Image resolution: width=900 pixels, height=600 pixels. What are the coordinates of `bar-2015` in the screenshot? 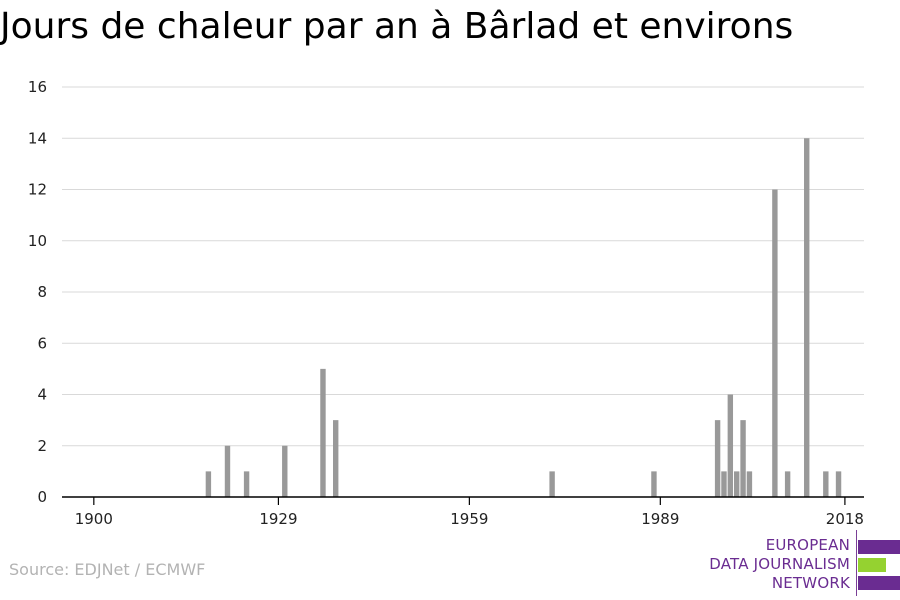 It's located at (826, 484).